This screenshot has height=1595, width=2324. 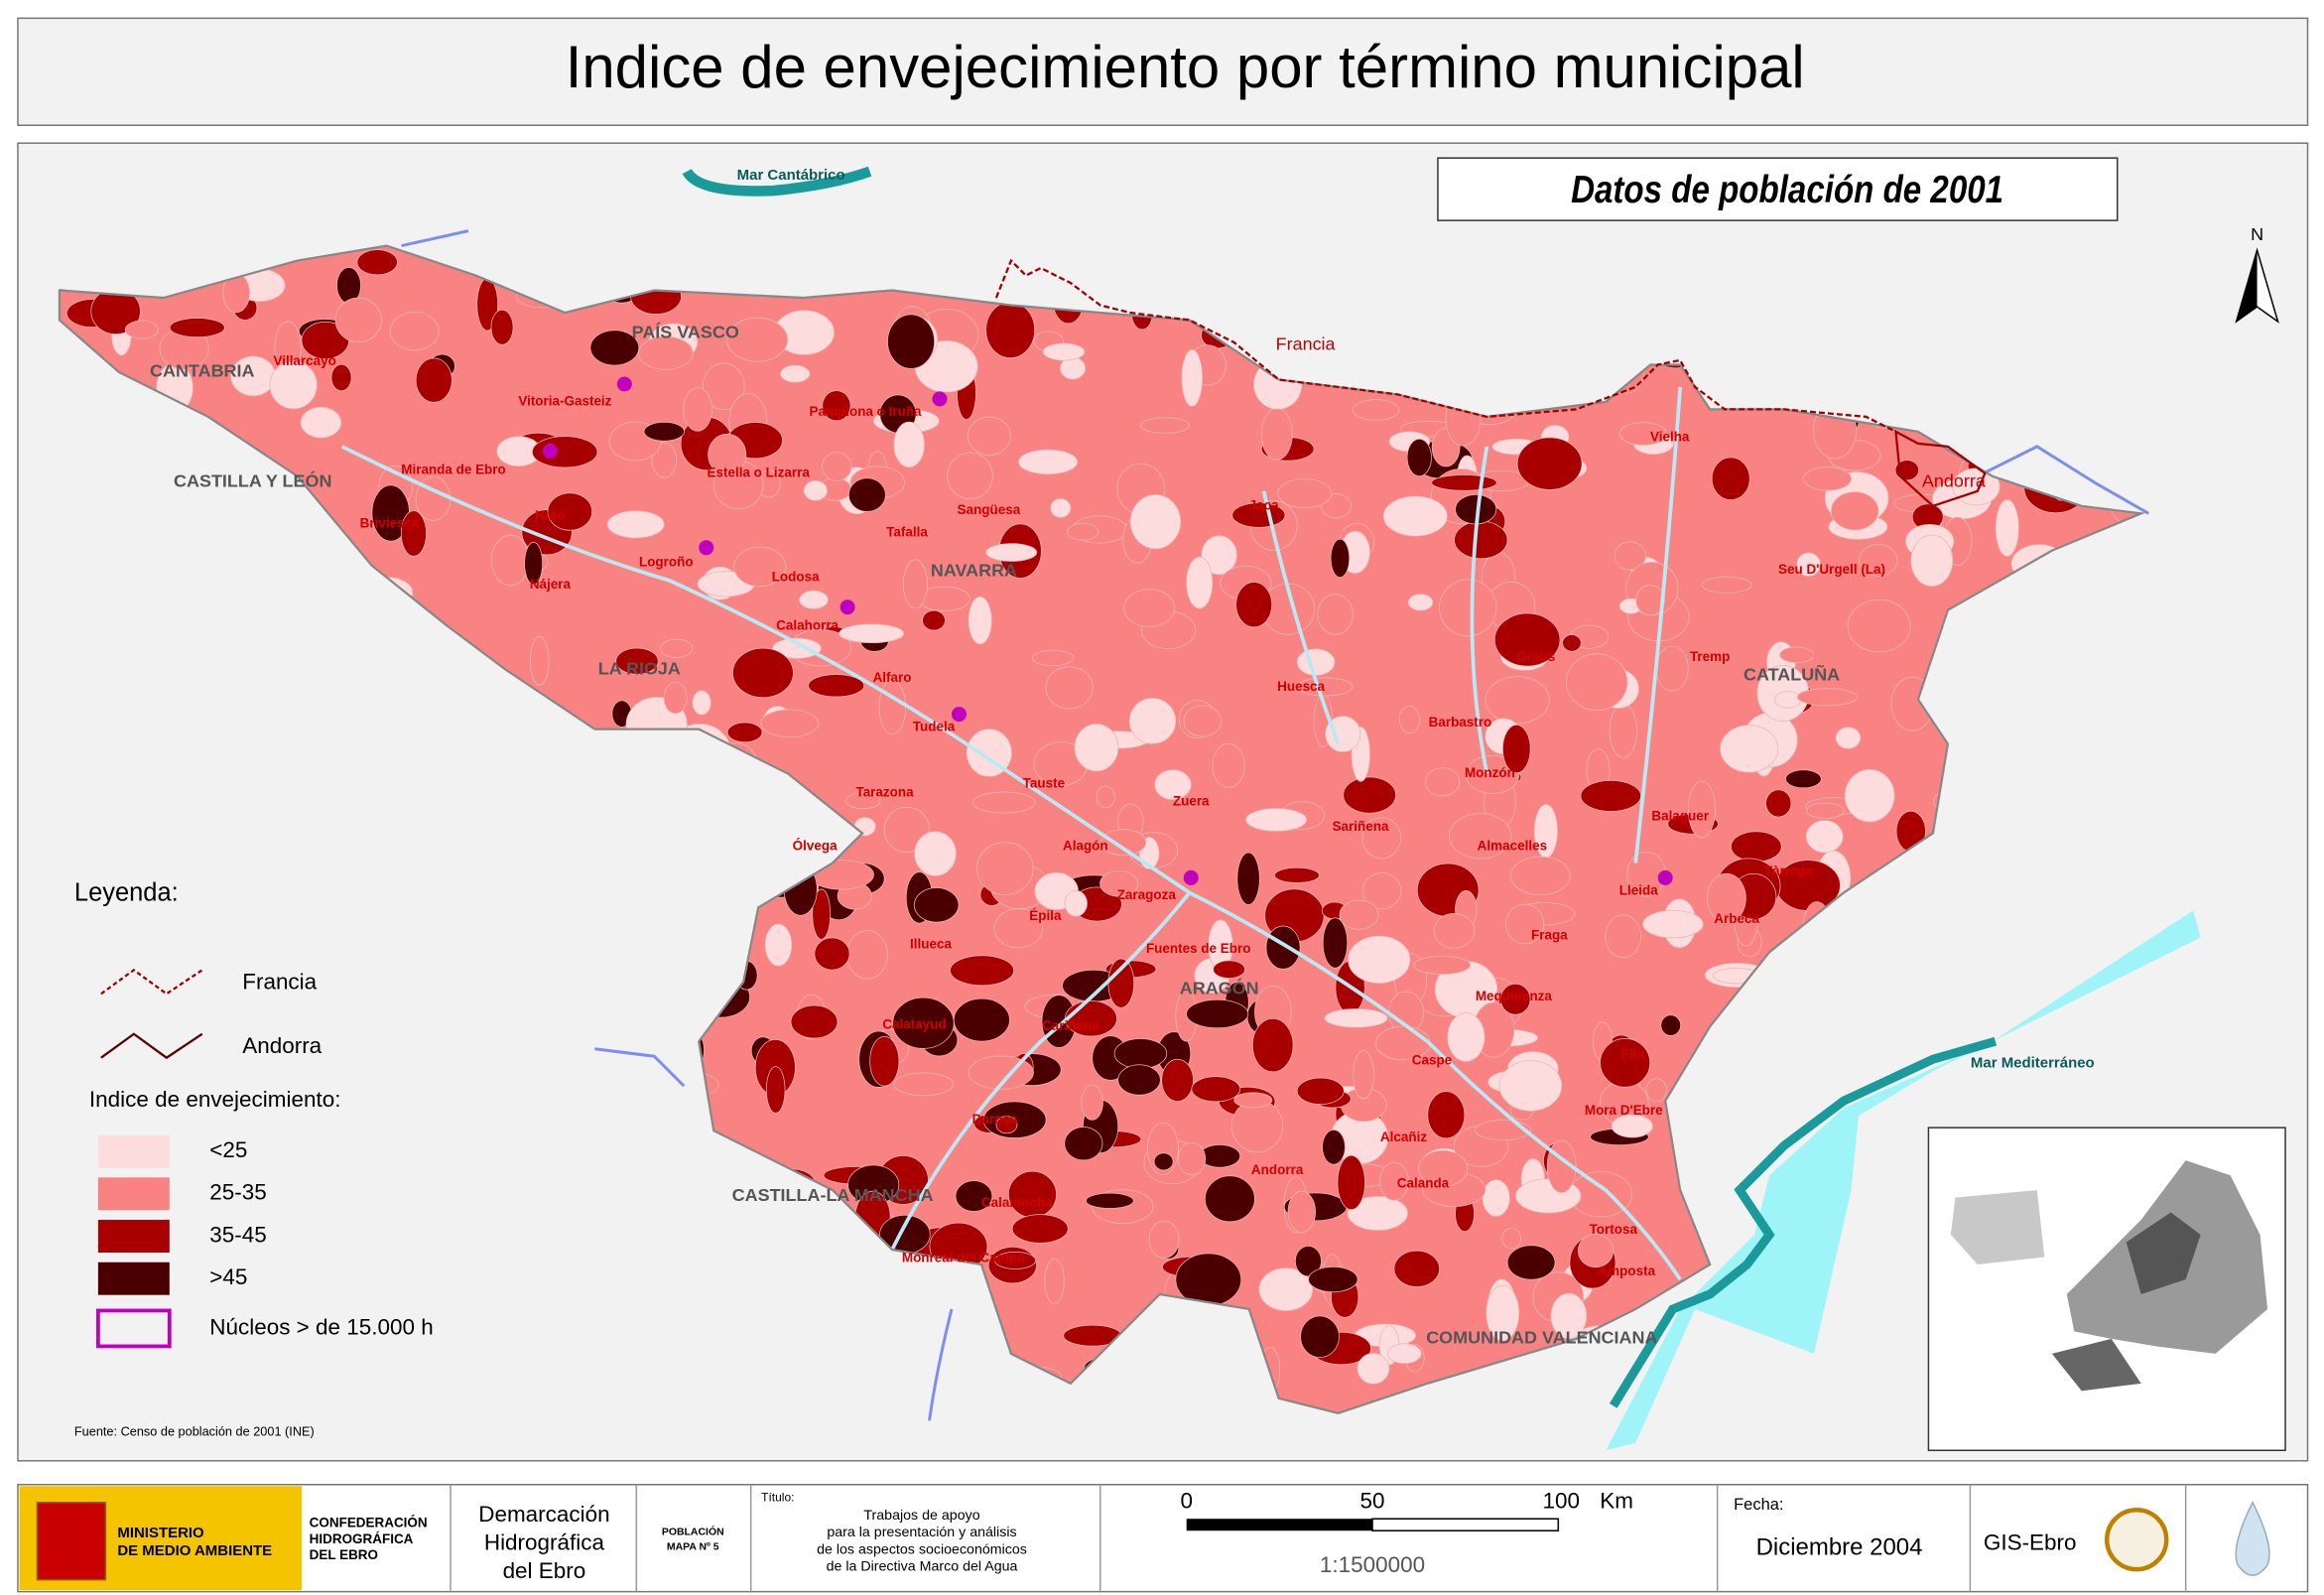 I want to click on town-label: Calanda, so click(x=1423, y=1183).